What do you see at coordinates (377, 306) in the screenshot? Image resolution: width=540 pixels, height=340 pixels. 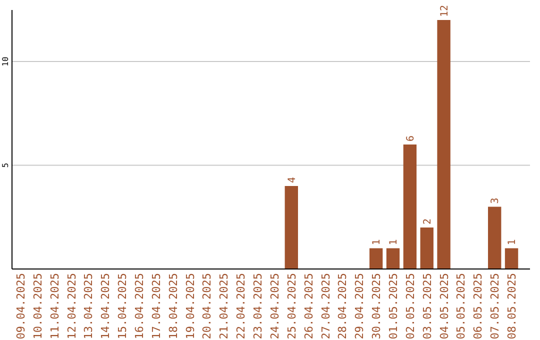 I see `x-tick-label: 30.04.2025` at bounding box center [377, 306].